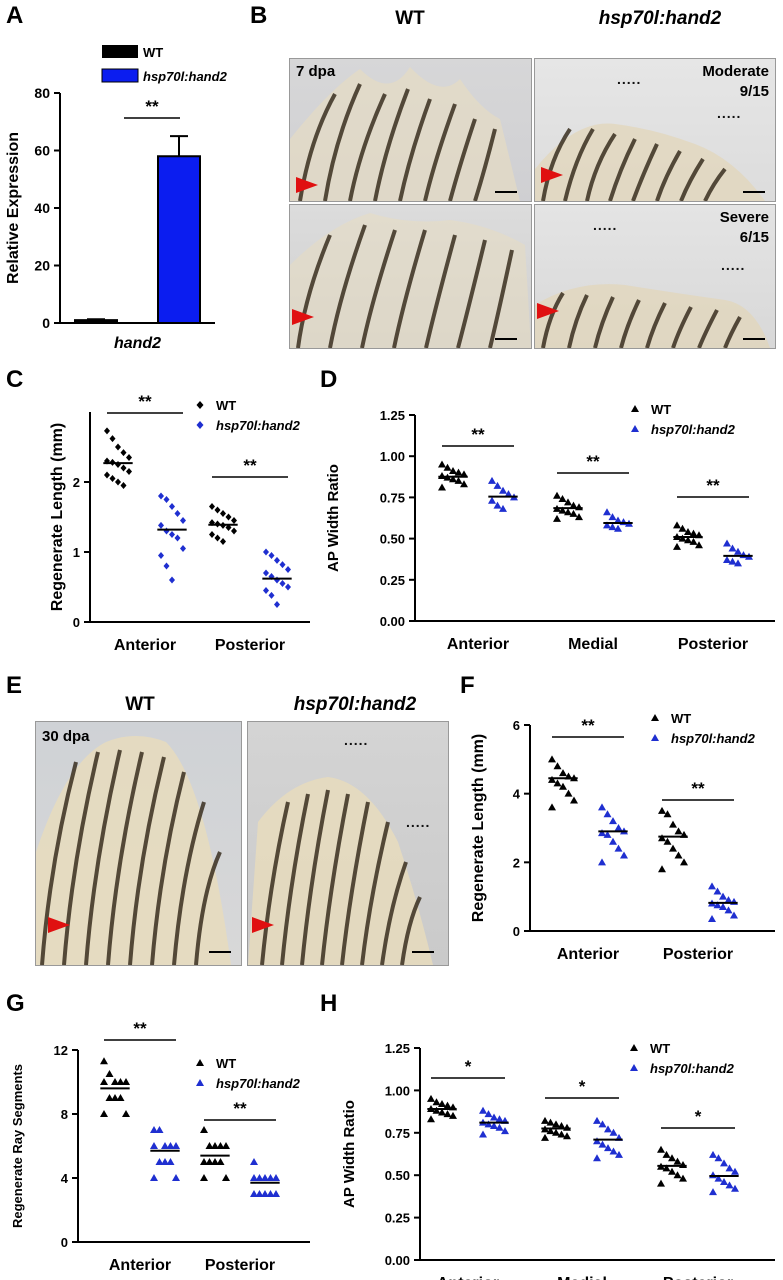 The height and width of the screenshot is (1280, 783). I want to click on y-axis-label: Relative Expression, so click(13, 208).